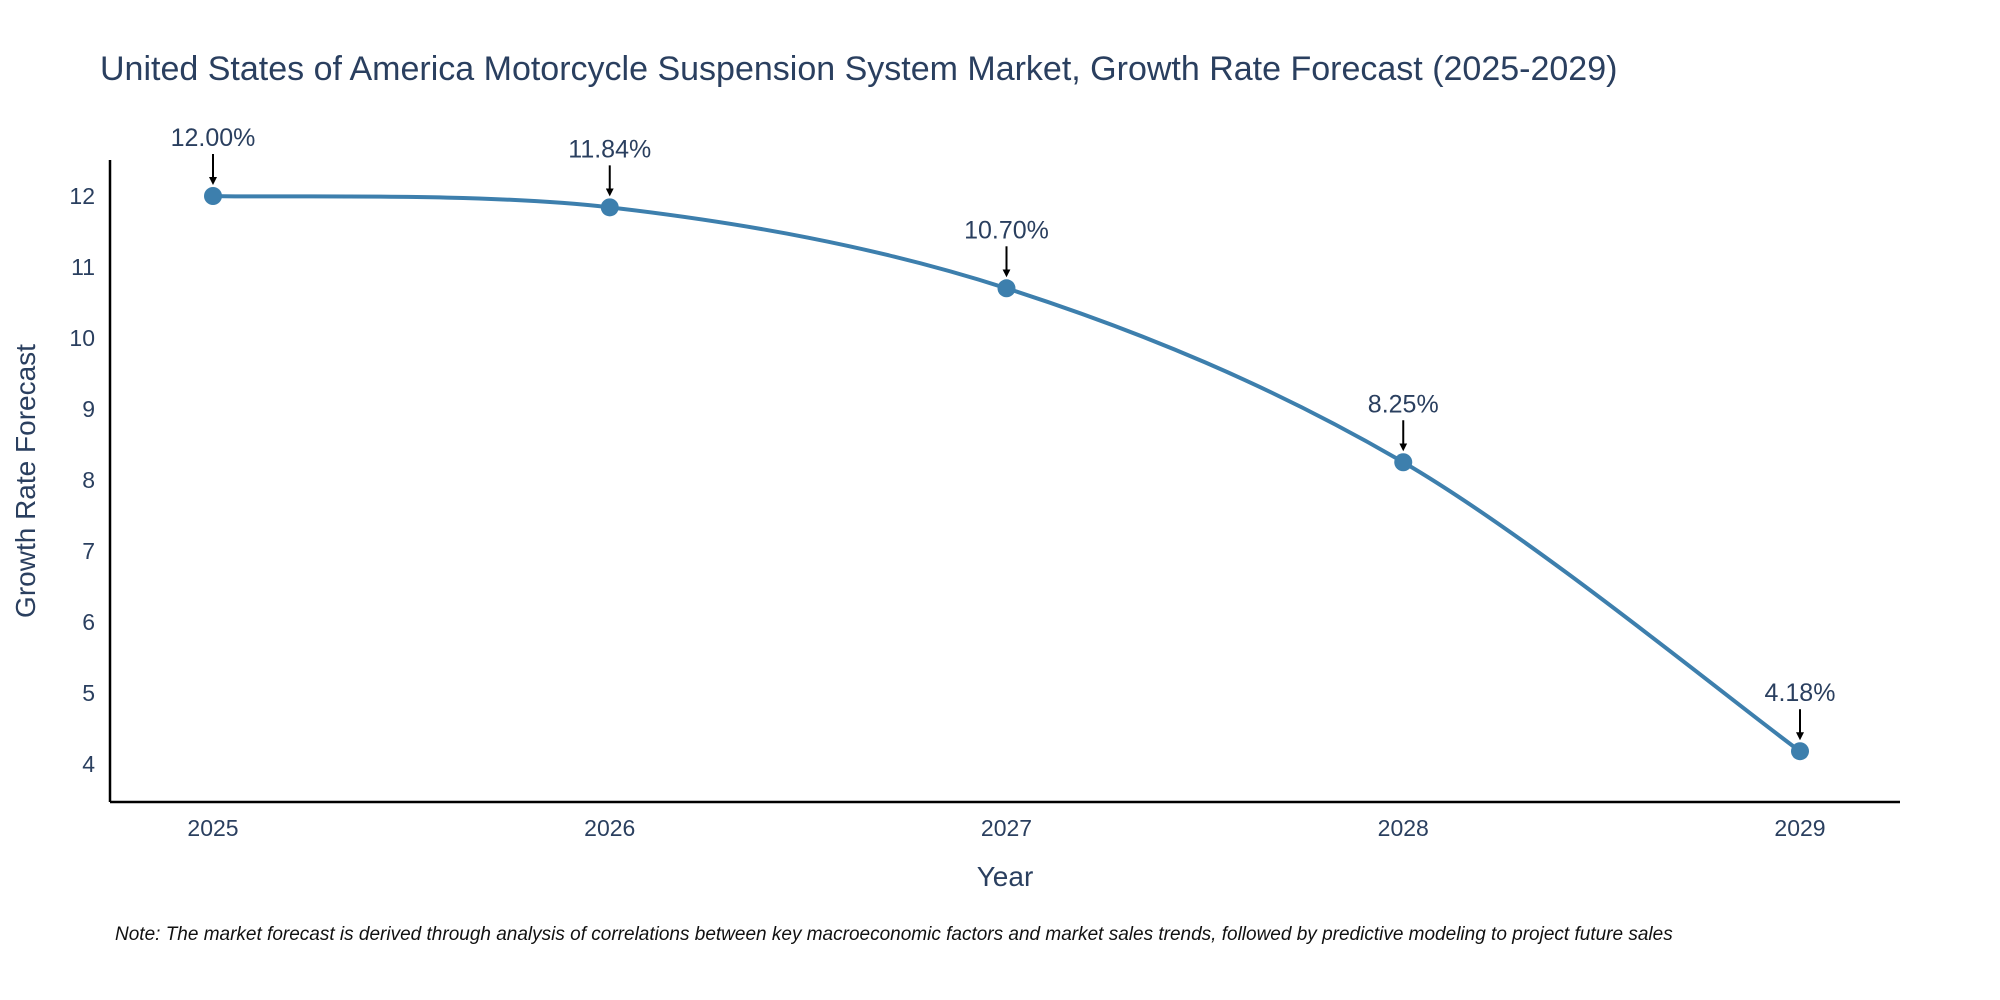  Describe the element at coordinates (1799, 828) in the screenshot. I see `x-tick-label: 2029` at that location.